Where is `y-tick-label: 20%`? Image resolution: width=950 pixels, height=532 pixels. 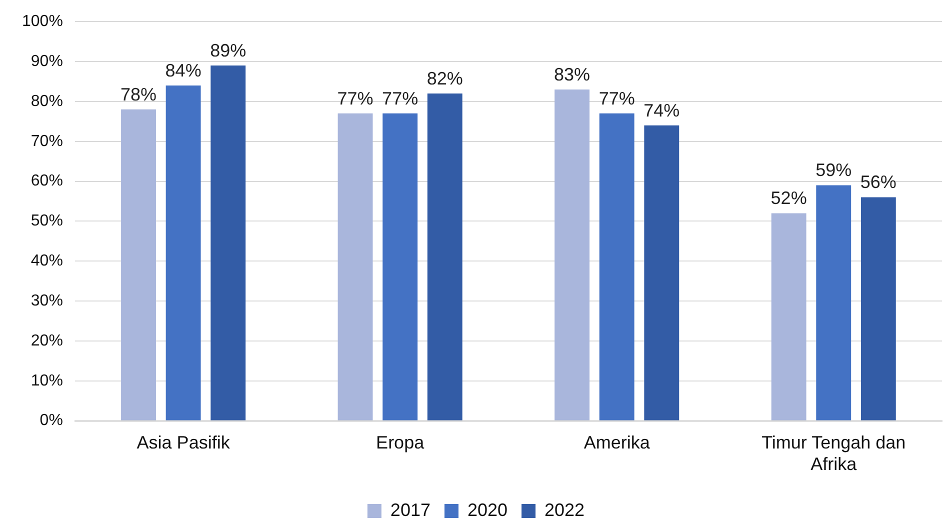
y-tick-label: 20% is located at coordinates (46, 341).